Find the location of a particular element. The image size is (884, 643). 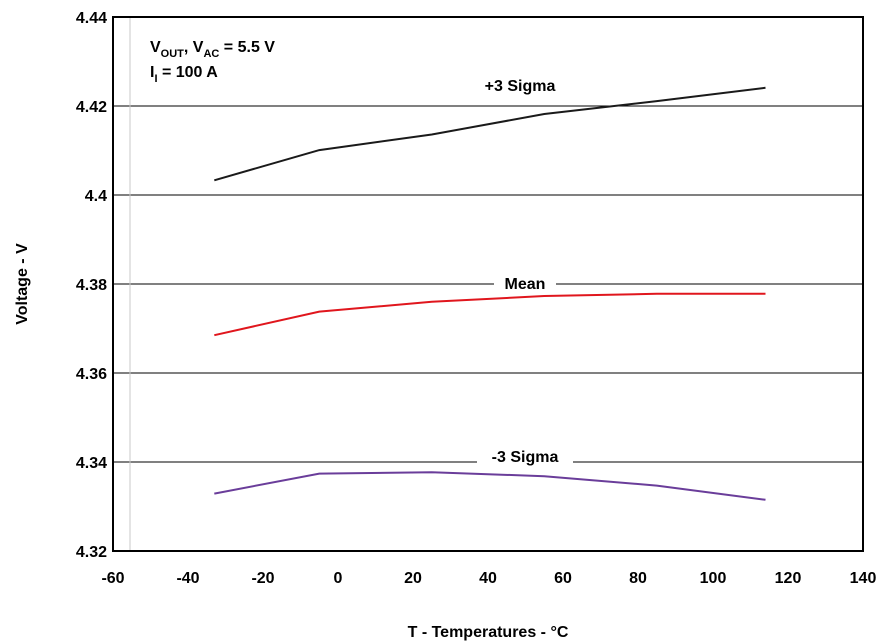

x-tick-label: 60 is located at coordinates (563, 578).